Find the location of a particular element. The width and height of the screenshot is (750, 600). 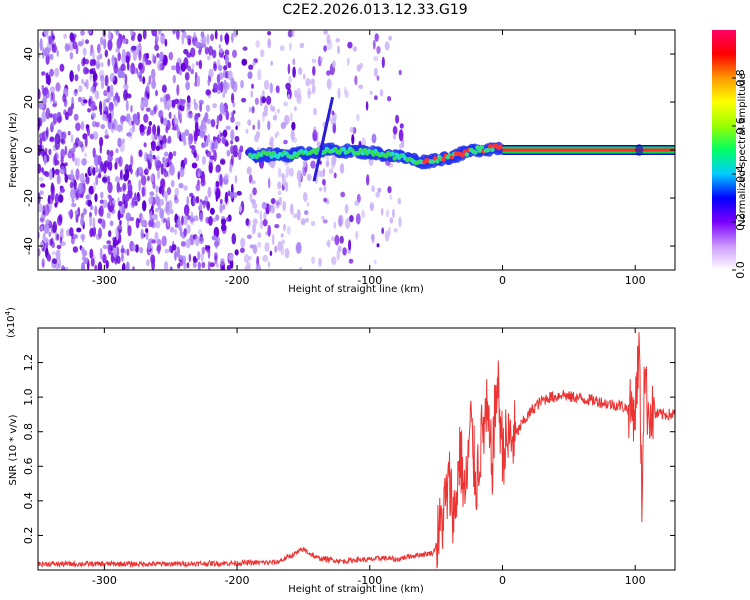

x-tick-label: 0 is located at coordinates (502, 280).